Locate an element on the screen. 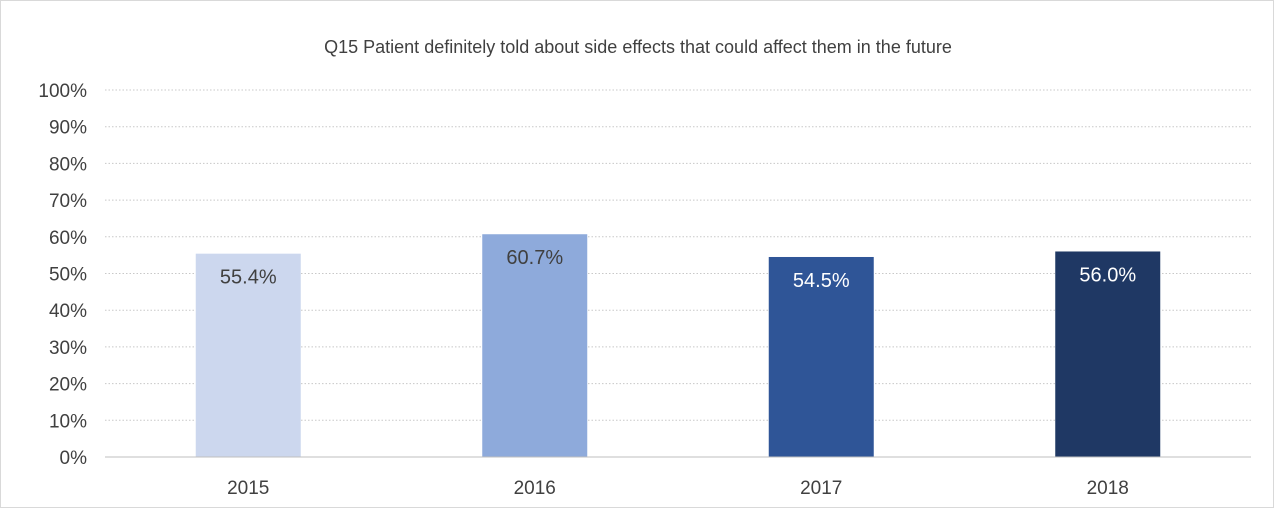 Image resolution: width=1274 pixels, height=509 pixels. x-axis-ticks: 2015 2016 2017 2018 is located at coordinates (678, 488).